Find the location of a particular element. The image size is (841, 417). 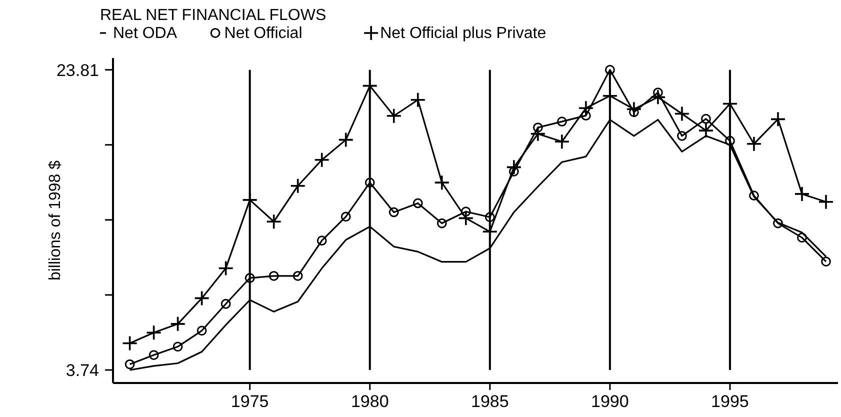

y-tick-label: 23.81 is located at coordinates (77, 70).